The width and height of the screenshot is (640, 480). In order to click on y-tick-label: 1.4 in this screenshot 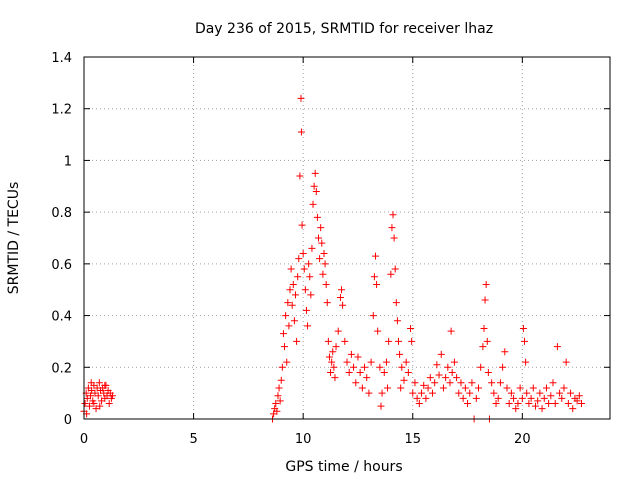, I will do `click(61, 58)`.